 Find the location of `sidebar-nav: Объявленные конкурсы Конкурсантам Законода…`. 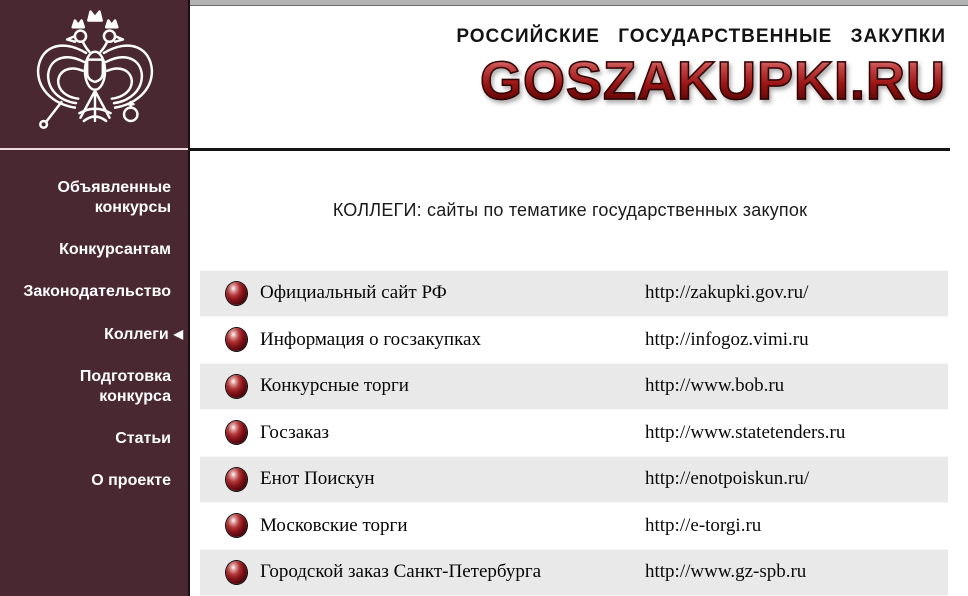

sidebar-nav: Объявленные конкурсы Конкурсантам Законода… is located at coordinates (94, 334).